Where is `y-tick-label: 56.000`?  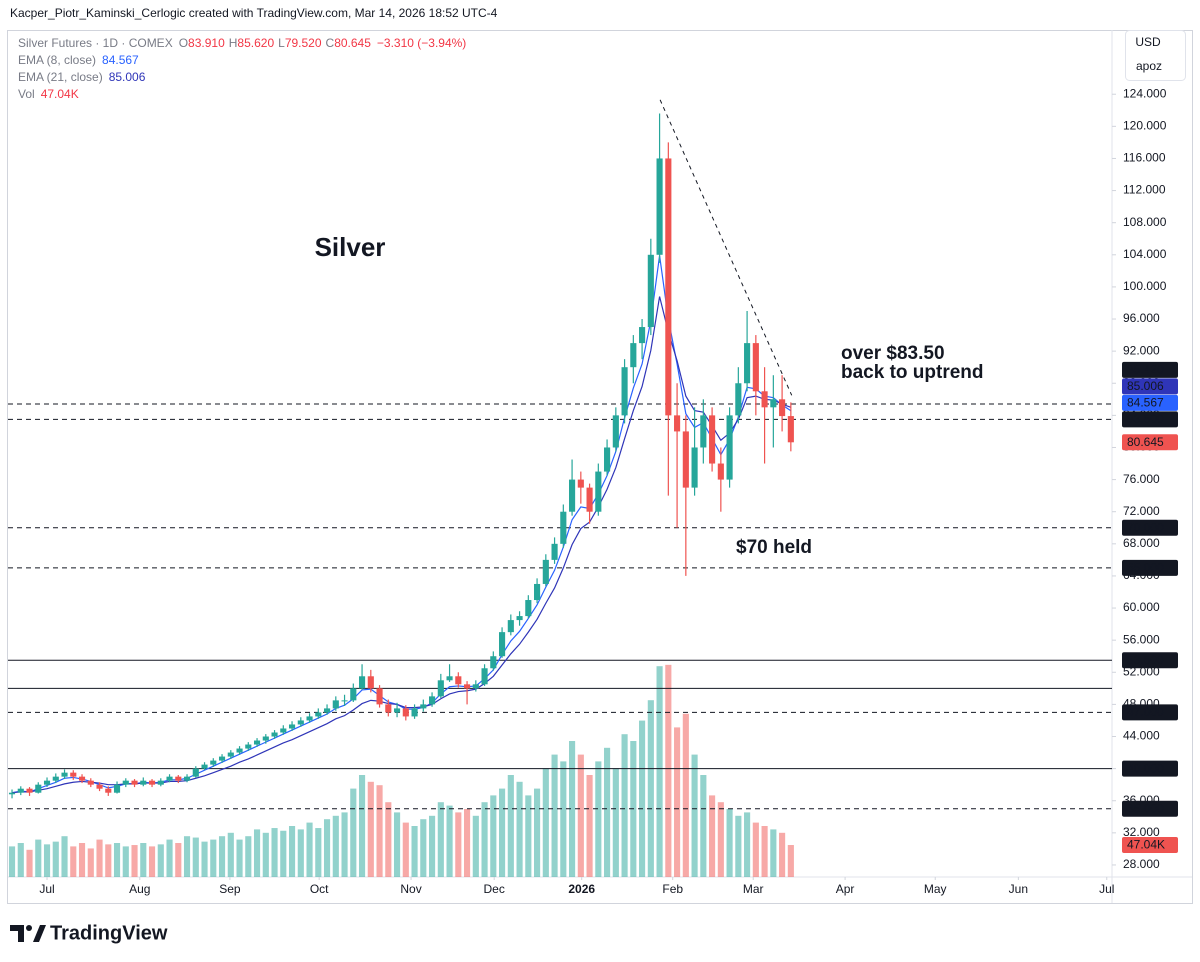
y-tick-label: 56.000 is located at coordinates (1141, 639).